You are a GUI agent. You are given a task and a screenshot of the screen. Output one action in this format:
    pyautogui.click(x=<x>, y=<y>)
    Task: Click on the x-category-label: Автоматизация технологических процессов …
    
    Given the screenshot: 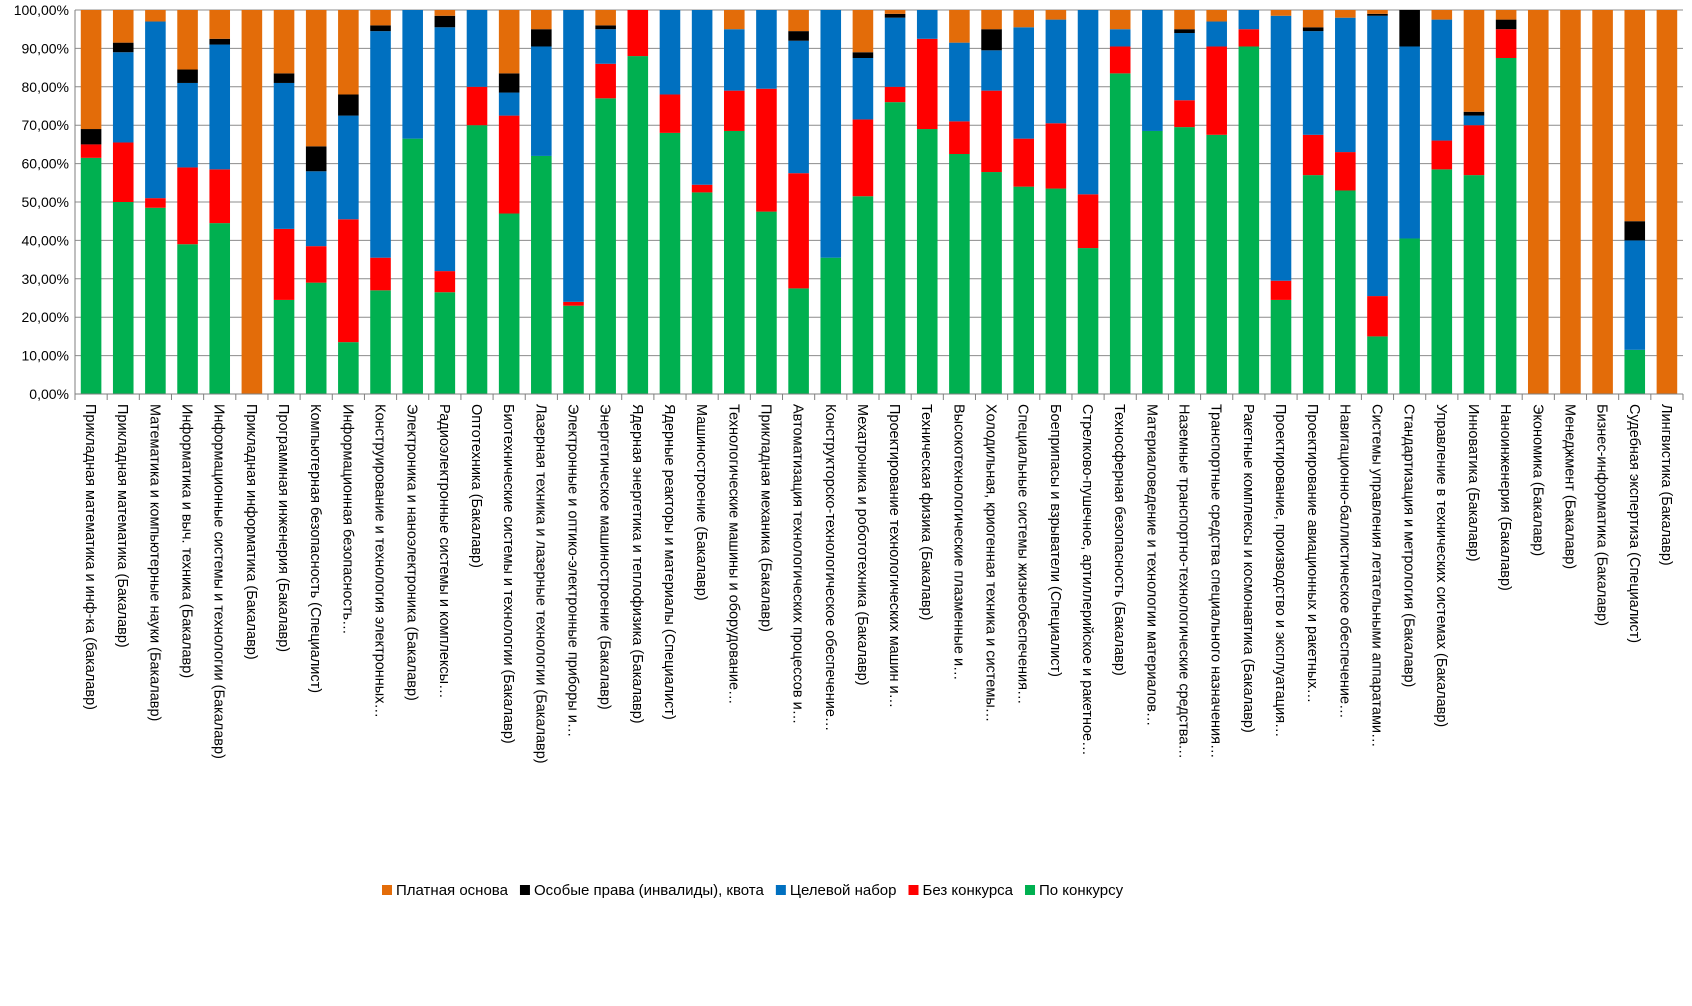 What is the action you would take?
    pyautogui.click(x=798, y=564)
    